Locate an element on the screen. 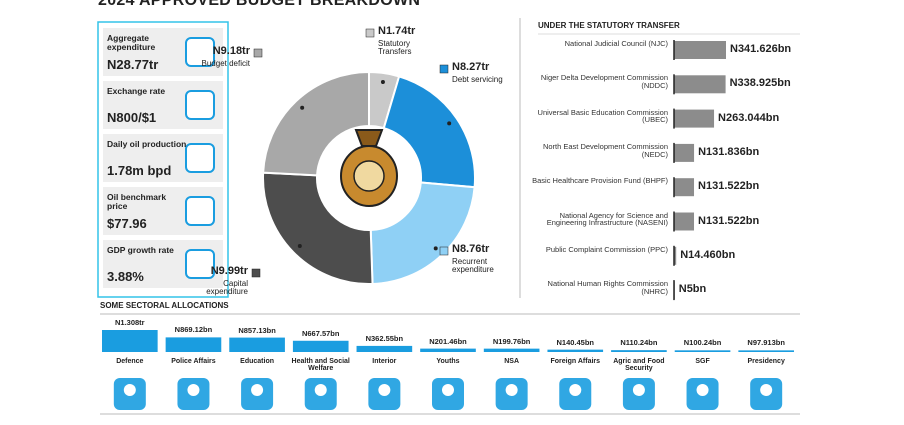  stat-label: GDP growth rate is located at coordinates (140, 250).